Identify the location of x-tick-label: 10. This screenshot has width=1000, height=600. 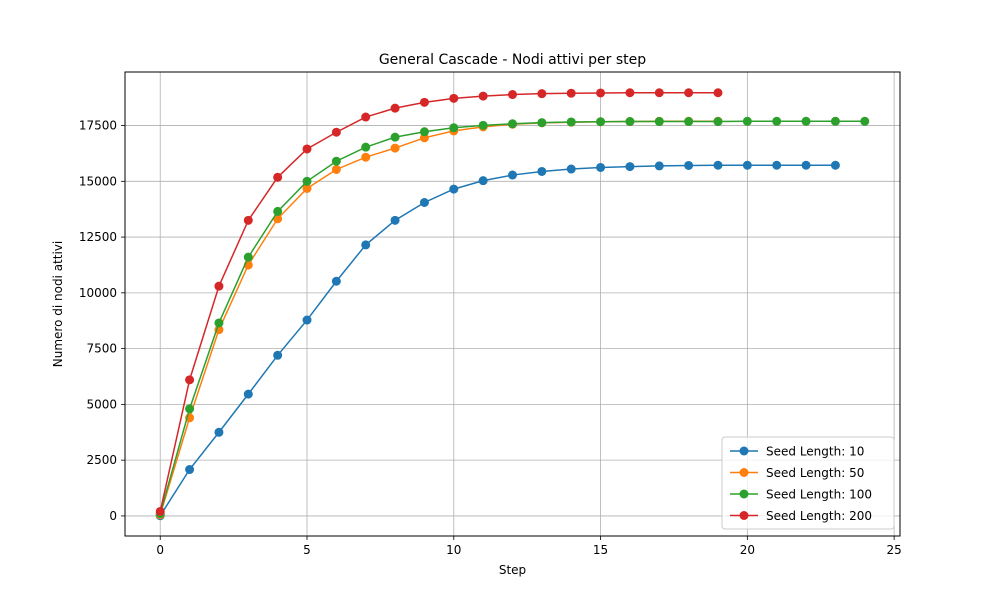
(453, 550).